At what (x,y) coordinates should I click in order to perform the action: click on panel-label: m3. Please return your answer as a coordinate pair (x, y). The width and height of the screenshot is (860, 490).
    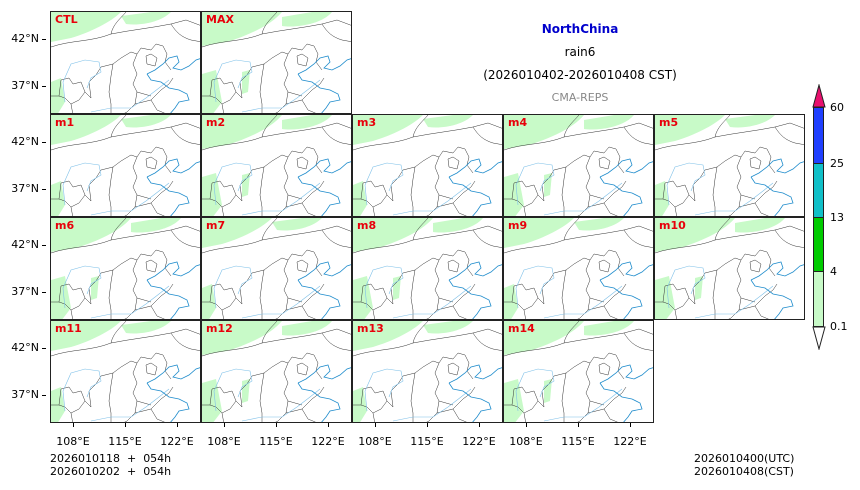
    Looking at the image, I should click on (367, 122).